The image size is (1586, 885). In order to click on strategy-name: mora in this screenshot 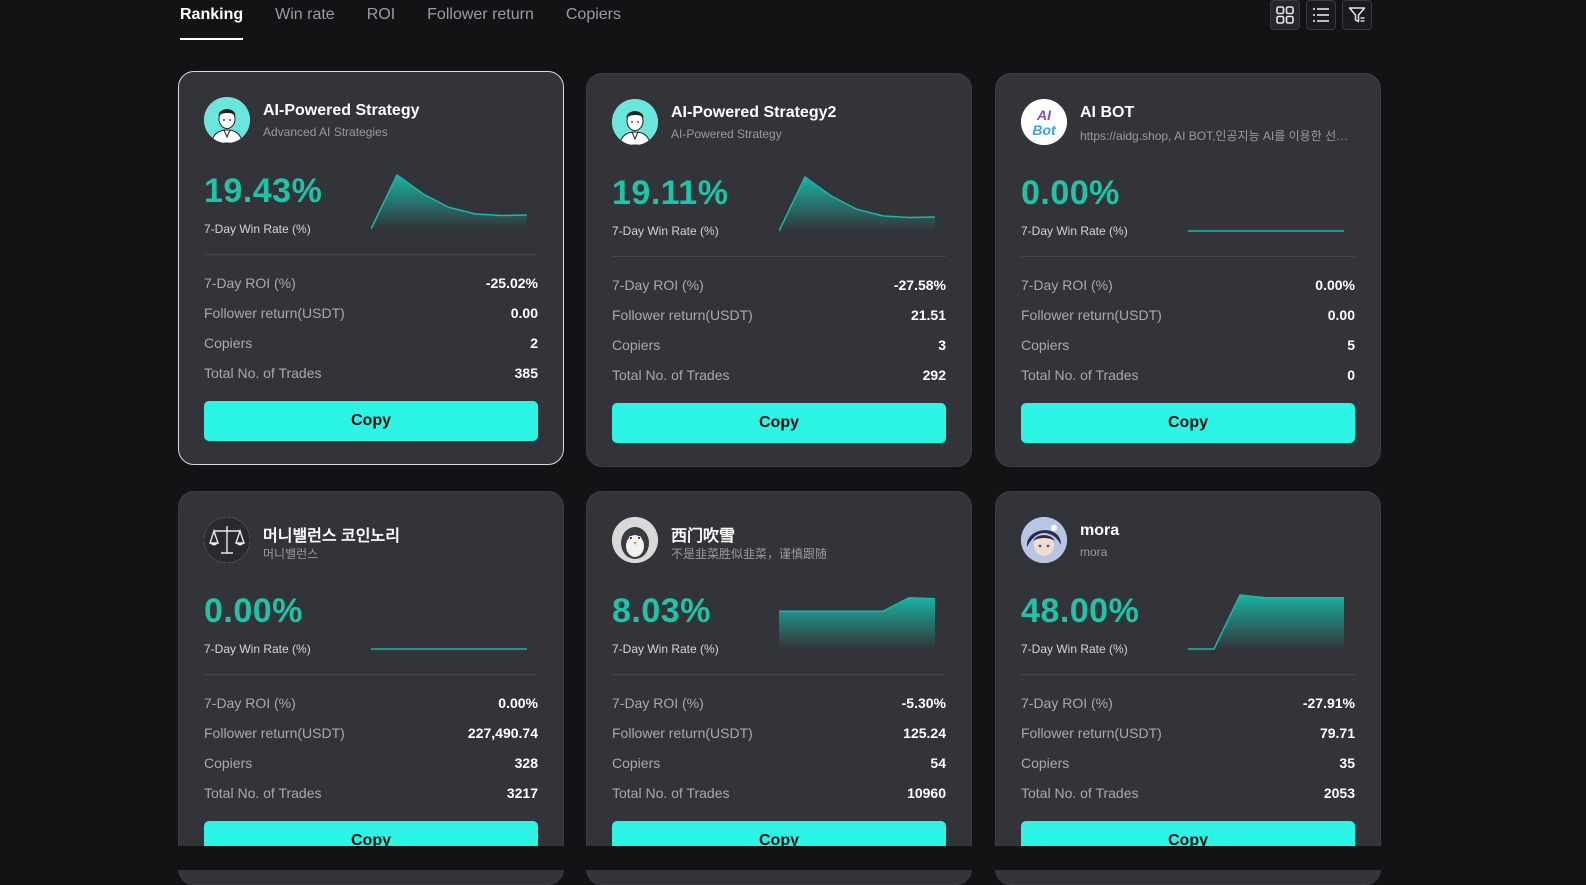, I will do `click(1100, 530)`.